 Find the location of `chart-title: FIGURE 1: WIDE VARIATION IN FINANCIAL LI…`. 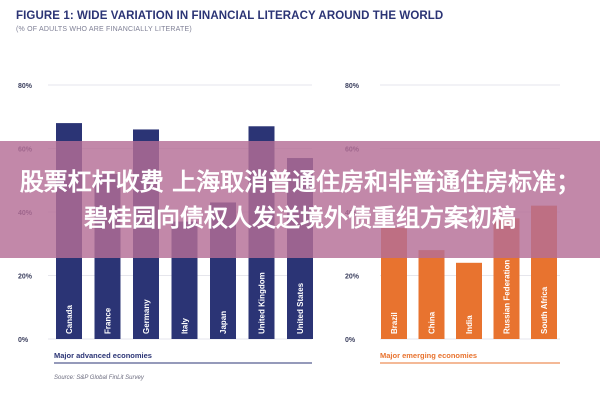

chart-title: FIGURE 1: WIDE VARIATION IN FINANCIAL LI… is located at coordinates (230, 16).